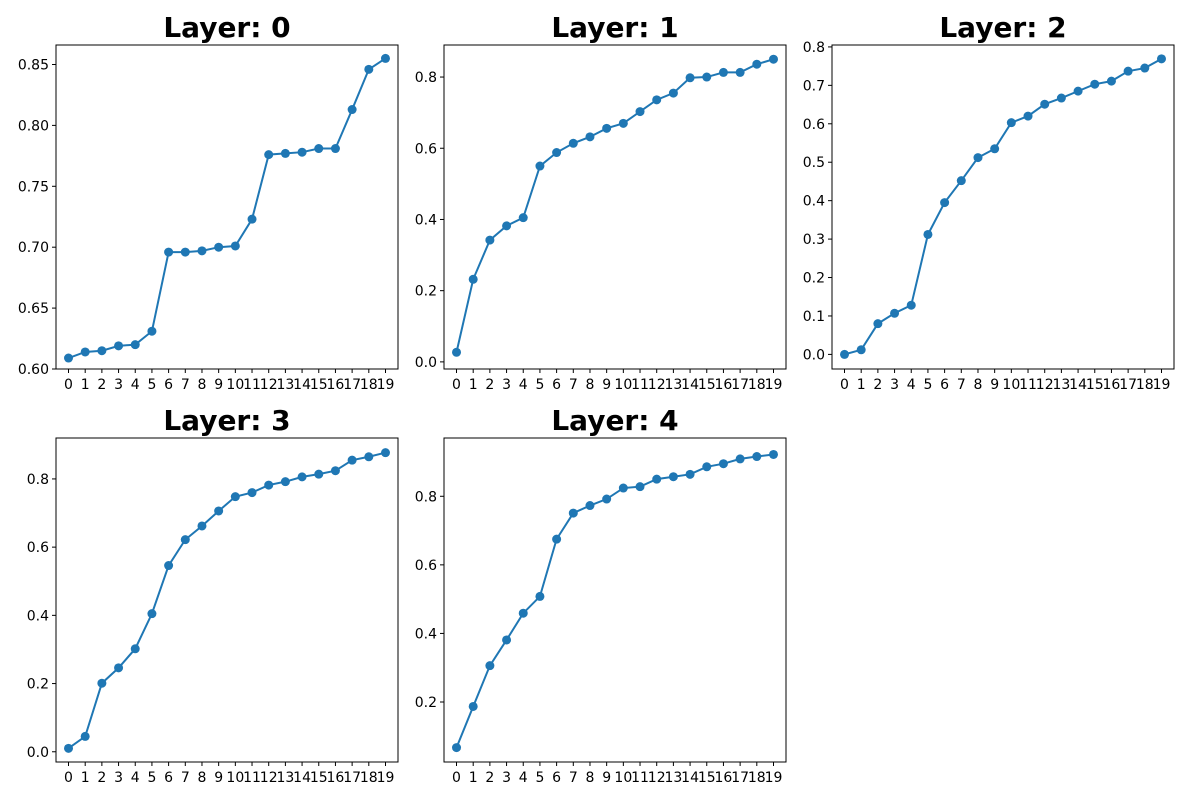 This screenshot has height=805, width=1200. Describe the element at coordinates (33, 126) in the screenshot. I see `y-tick-label: 0.80` at that location.